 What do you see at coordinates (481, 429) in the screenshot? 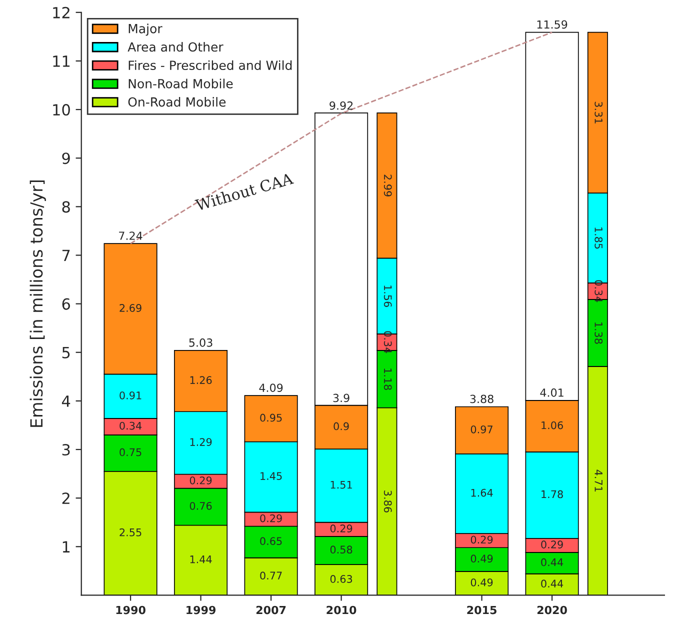
I see `data-label: 0.97` at bounding box center [481, 429].